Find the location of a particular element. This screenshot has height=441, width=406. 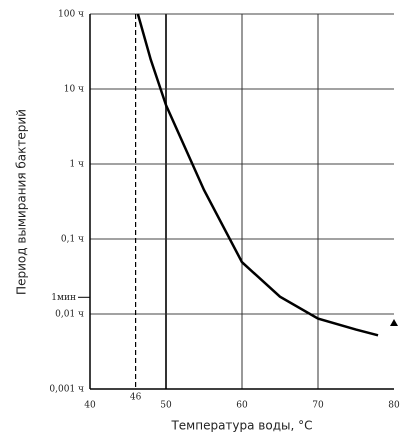

x-axis-label: Температура воды, °С is located at coordinates (241, 426).